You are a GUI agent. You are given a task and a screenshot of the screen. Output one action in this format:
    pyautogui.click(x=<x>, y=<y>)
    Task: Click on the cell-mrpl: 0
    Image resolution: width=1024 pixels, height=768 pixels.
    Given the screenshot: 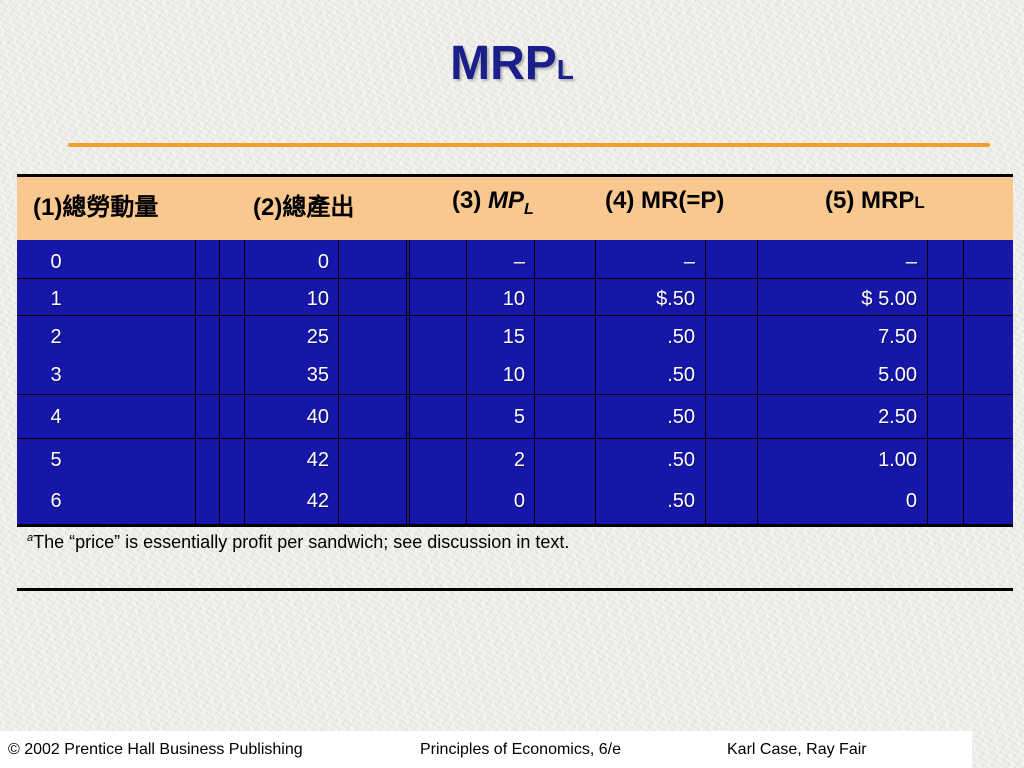 What is the action you would take?
    pyautogui.click(x=911, y=501)
    